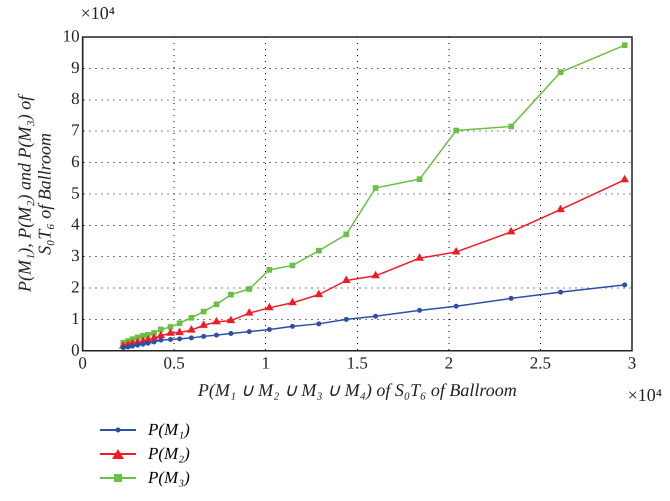 The image size is (670, 501). Describe the element at coordinates (75, 161) in the screenshot. I see `y-tick-label: 6` at that location.